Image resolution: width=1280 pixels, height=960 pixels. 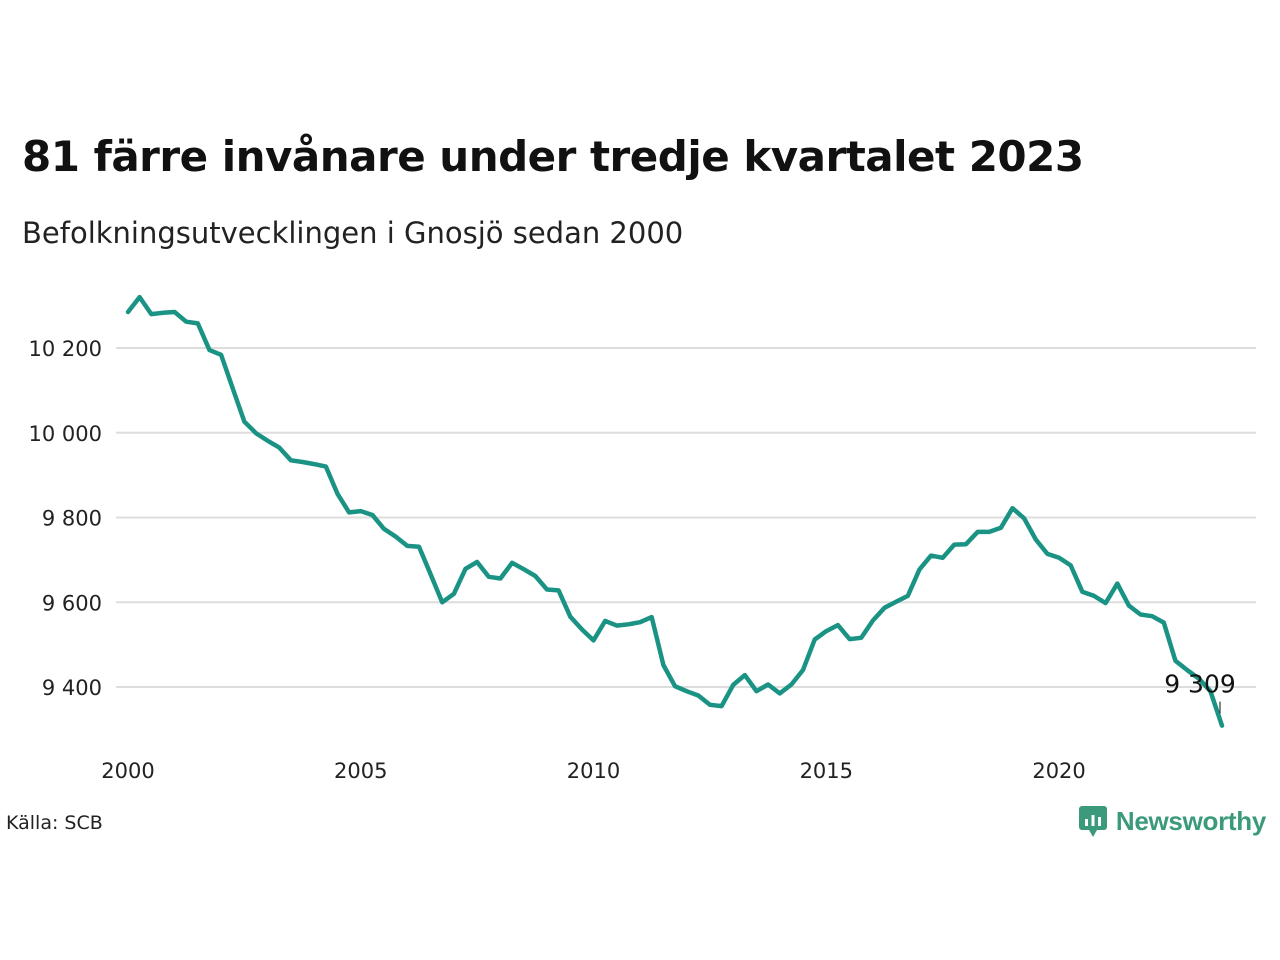 I want to click on brand-name: Newsworthy, so click(x=1190, y=820).